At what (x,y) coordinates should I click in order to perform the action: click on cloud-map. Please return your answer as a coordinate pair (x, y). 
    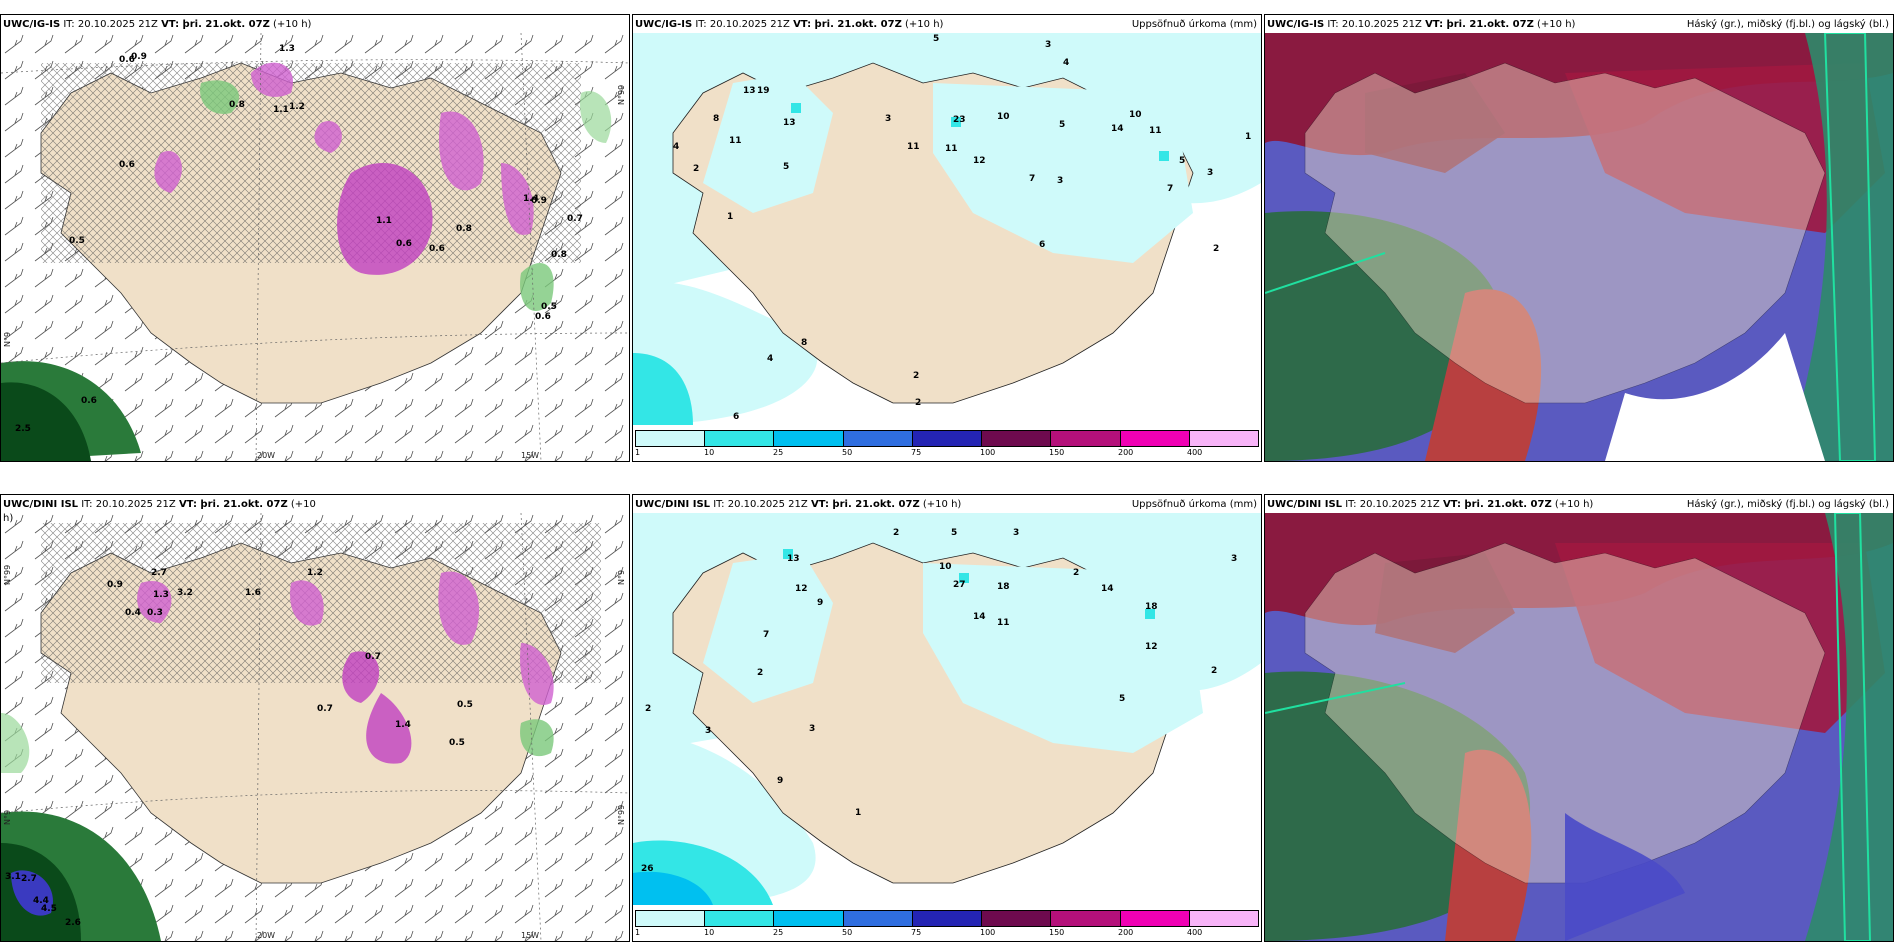
    Looking at the image, I should click on (1579, 247).